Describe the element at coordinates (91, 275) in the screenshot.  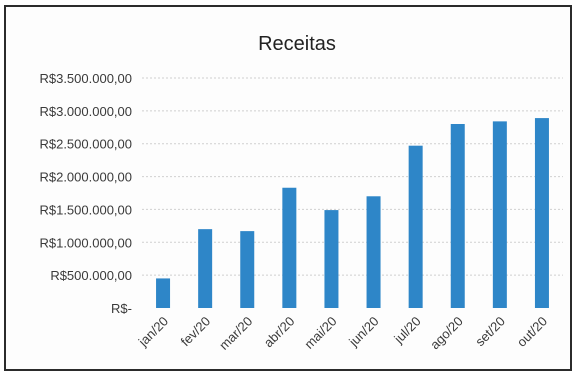
I see `y-tick-label: R$500.000,00` at that location.